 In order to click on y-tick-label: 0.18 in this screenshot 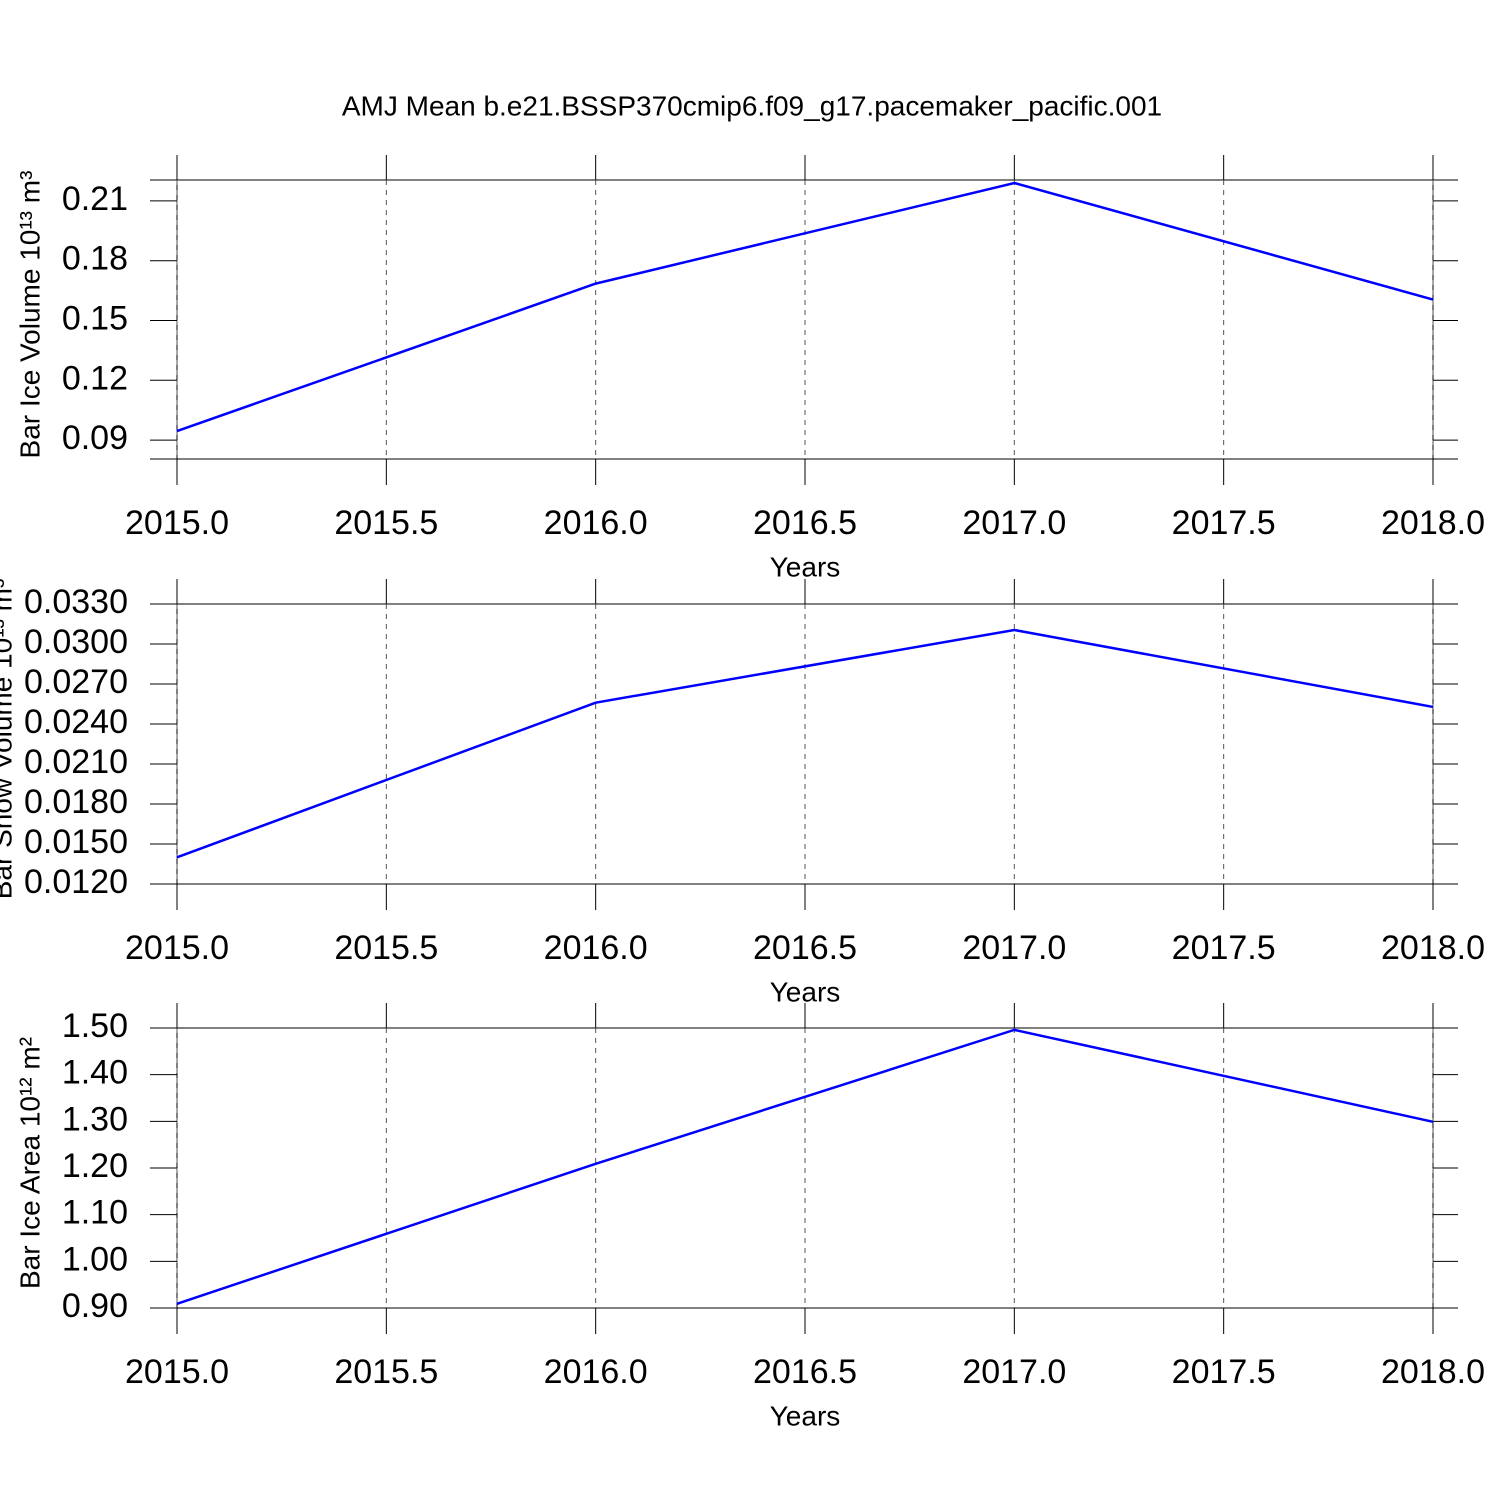, I will do `click(95, 259)`.